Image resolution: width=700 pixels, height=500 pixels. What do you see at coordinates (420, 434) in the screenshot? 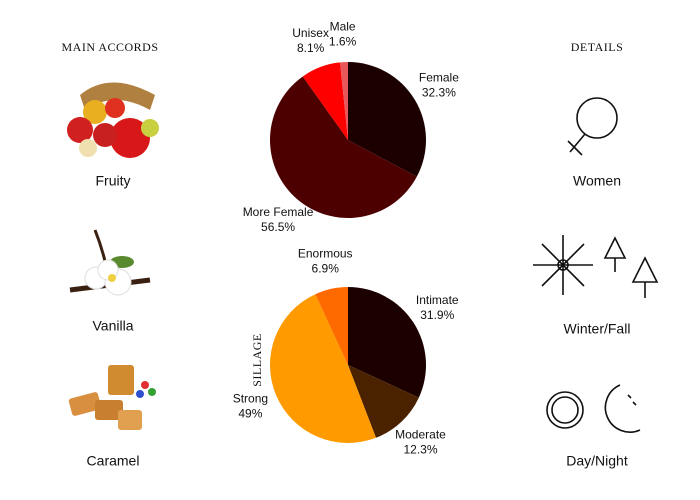
I see `slice-name: Moderate` at bounding box center [420, 434].